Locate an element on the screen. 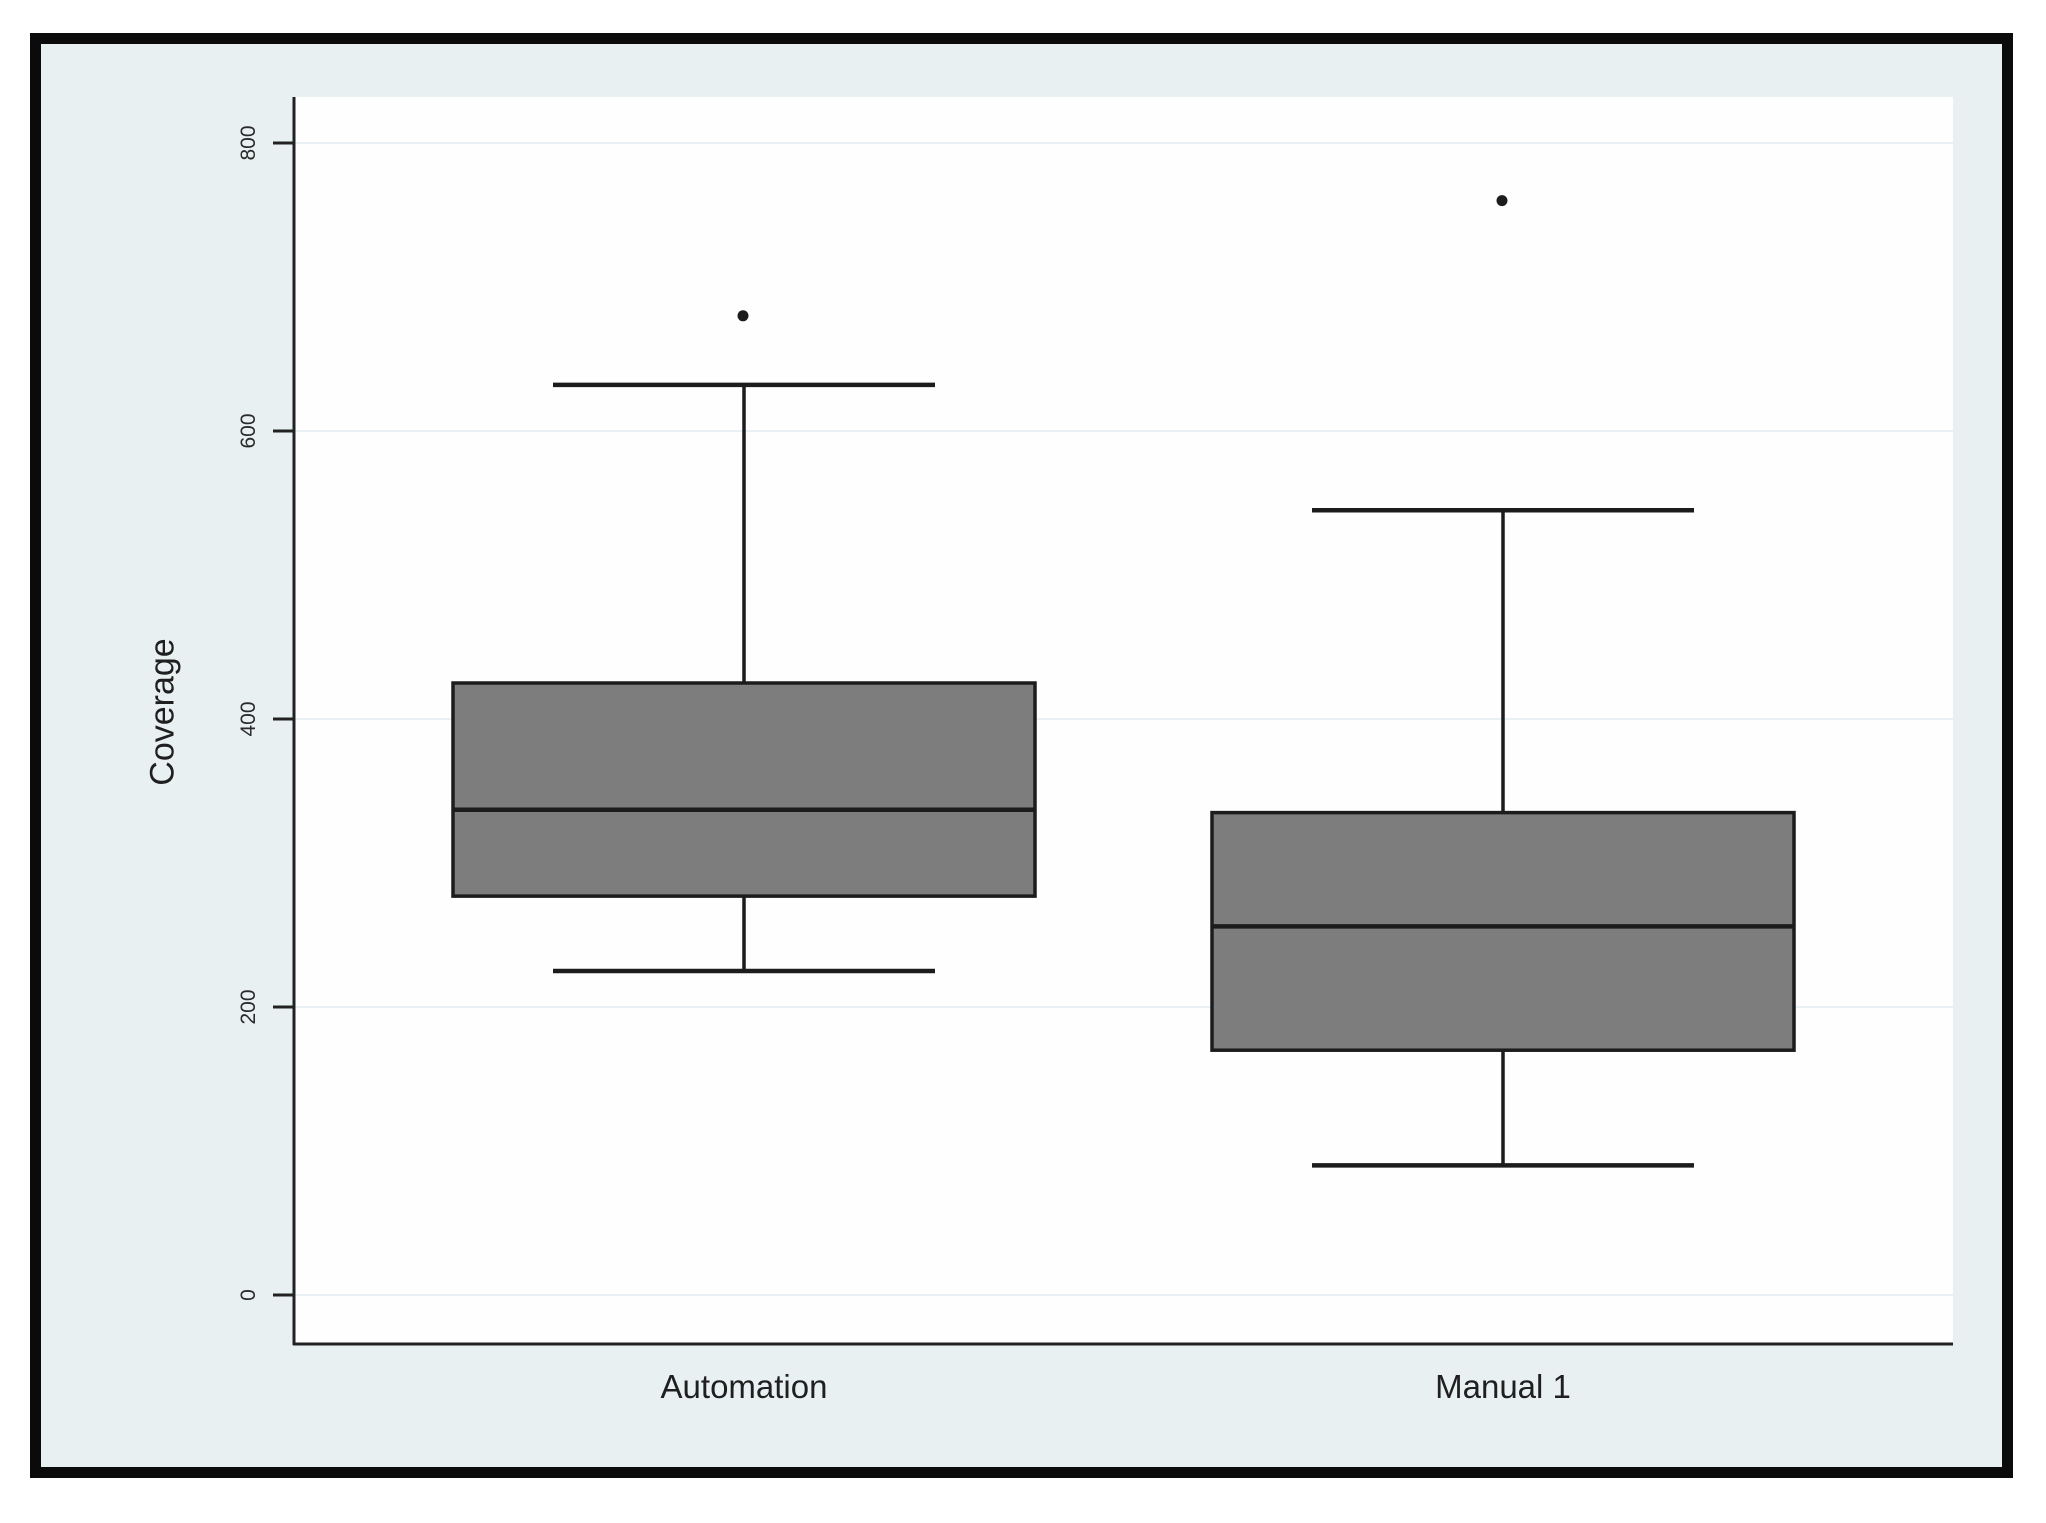  x-category-label: Automation is located at coordinates (744, 1386).